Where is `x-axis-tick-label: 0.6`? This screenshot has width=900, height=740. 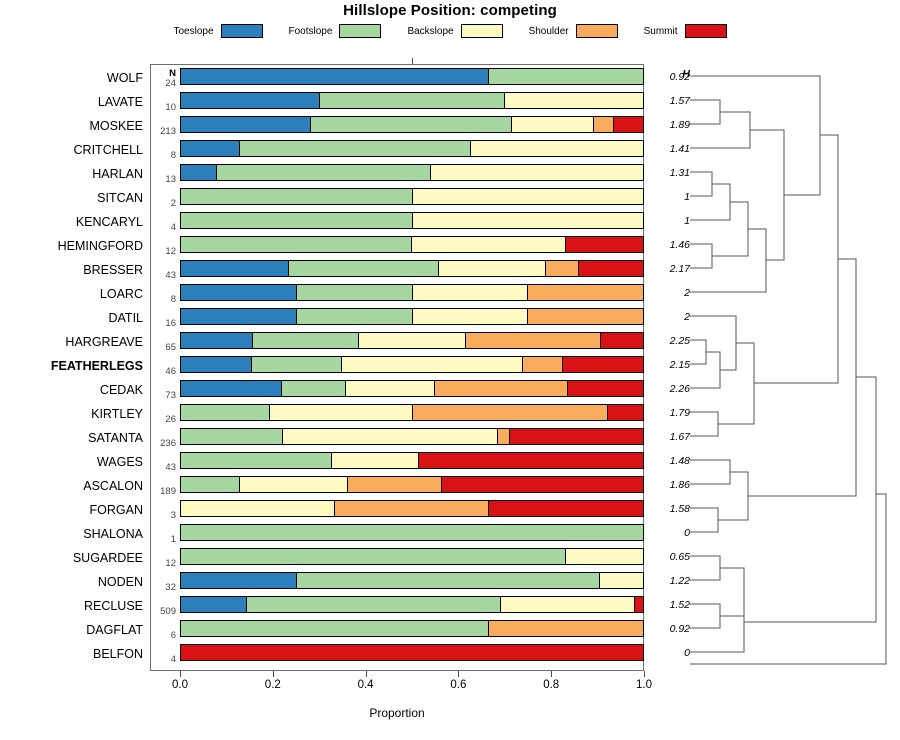 x-axis-tick-label: 0.6 is located at coordinates (458, 685).